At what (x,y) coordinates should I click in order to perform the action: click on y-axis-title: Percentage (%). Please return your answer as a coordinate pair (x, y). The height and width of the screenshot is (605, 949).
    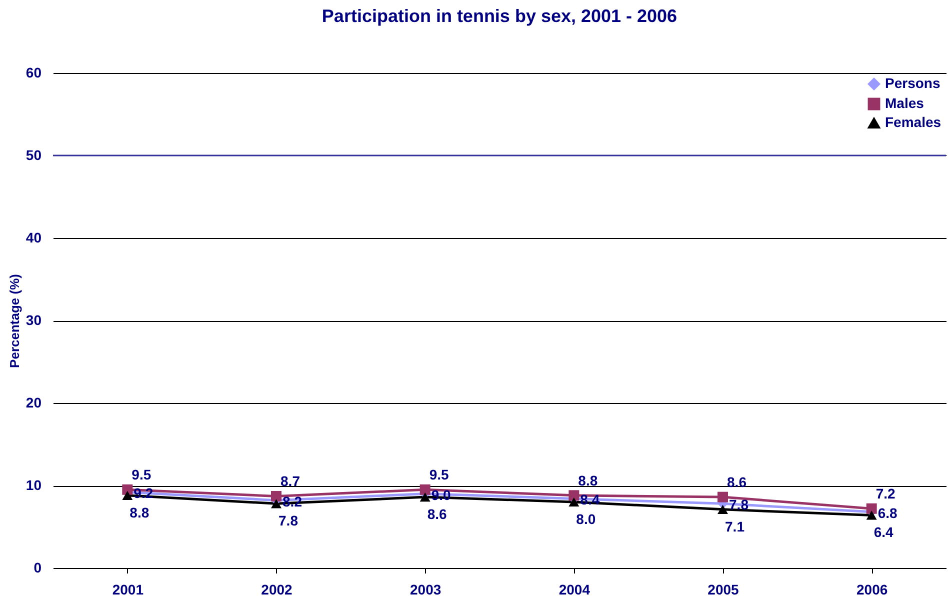
    Looking at the image, I should click on (14, 321).